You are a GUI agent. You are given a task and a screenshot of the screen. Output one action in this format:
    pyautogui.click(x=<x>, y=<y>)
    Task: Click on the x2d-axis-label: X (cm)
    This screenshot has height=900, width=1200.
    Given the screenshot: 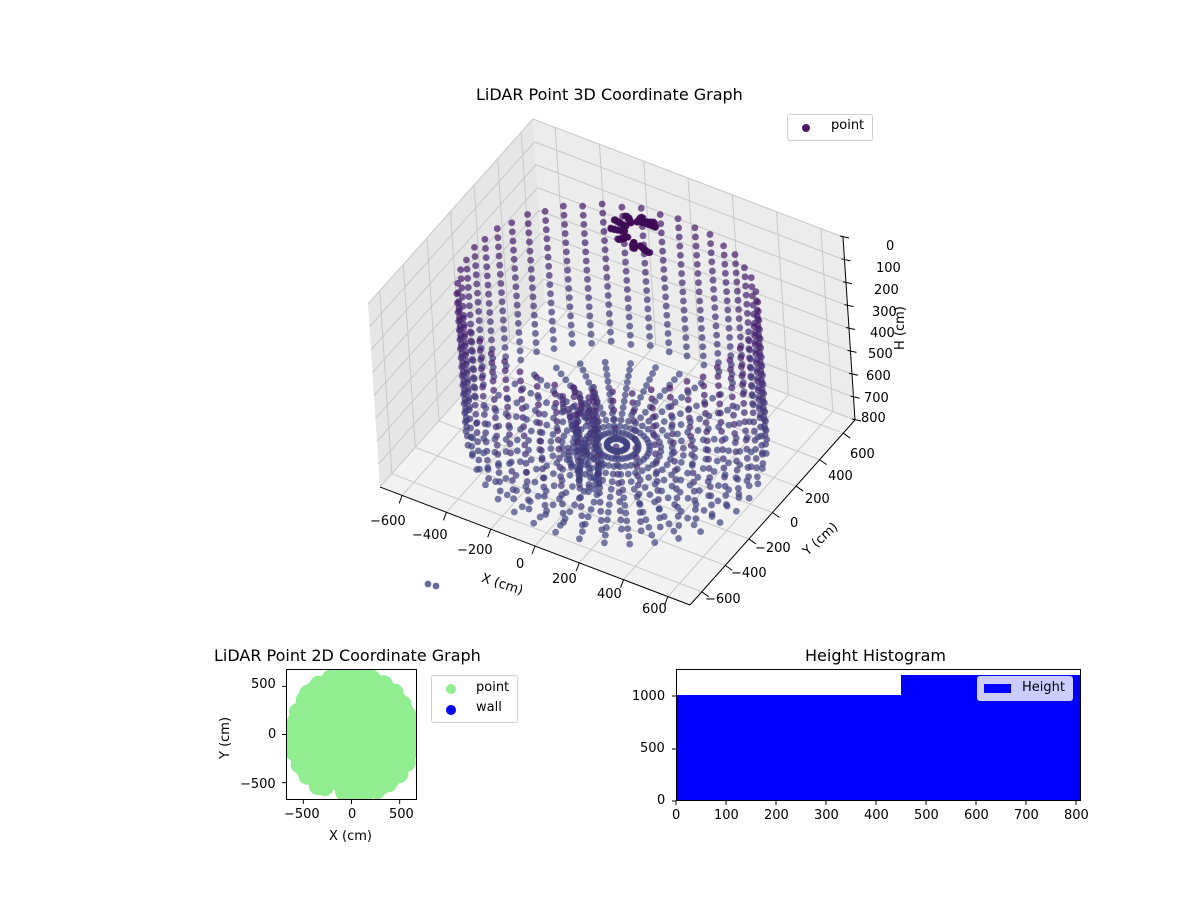 What is the action you would take?
    pyautogui.click(x=350, y=836)
    